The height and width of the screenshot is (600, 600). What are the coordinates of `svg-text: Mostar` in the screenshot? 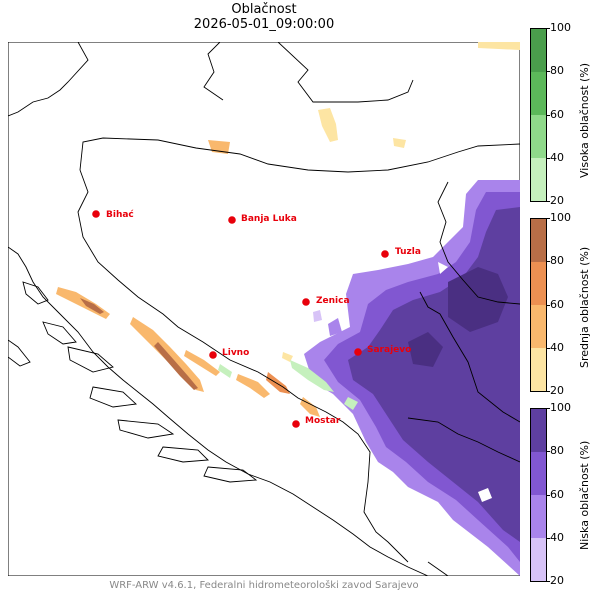 It's located at (323, 421).